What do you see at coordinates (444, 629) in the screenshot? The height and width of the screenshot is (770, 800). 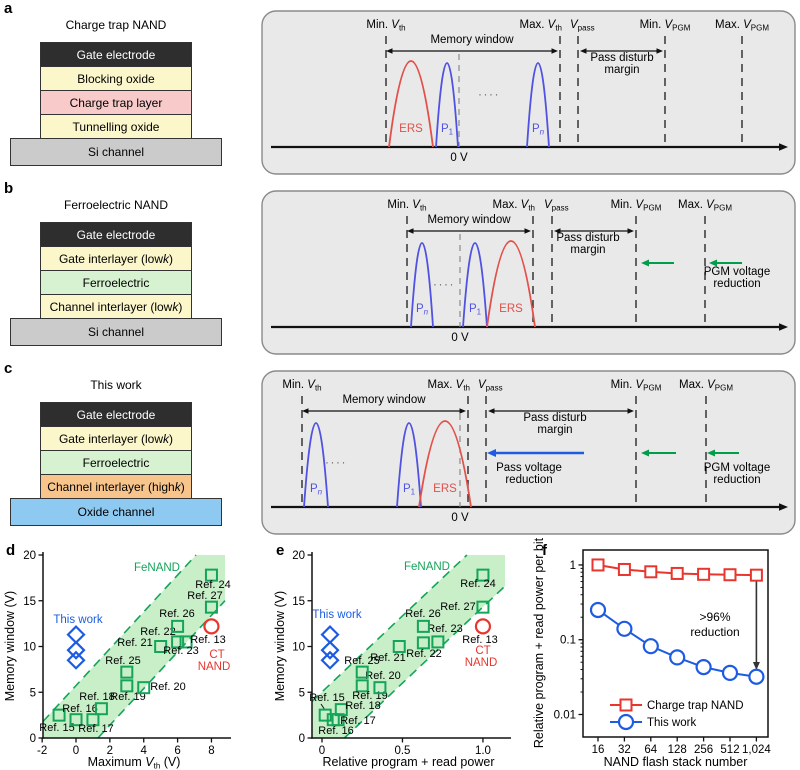 I see `ref-label: Ref. 23` at bounding box center [444, 629].